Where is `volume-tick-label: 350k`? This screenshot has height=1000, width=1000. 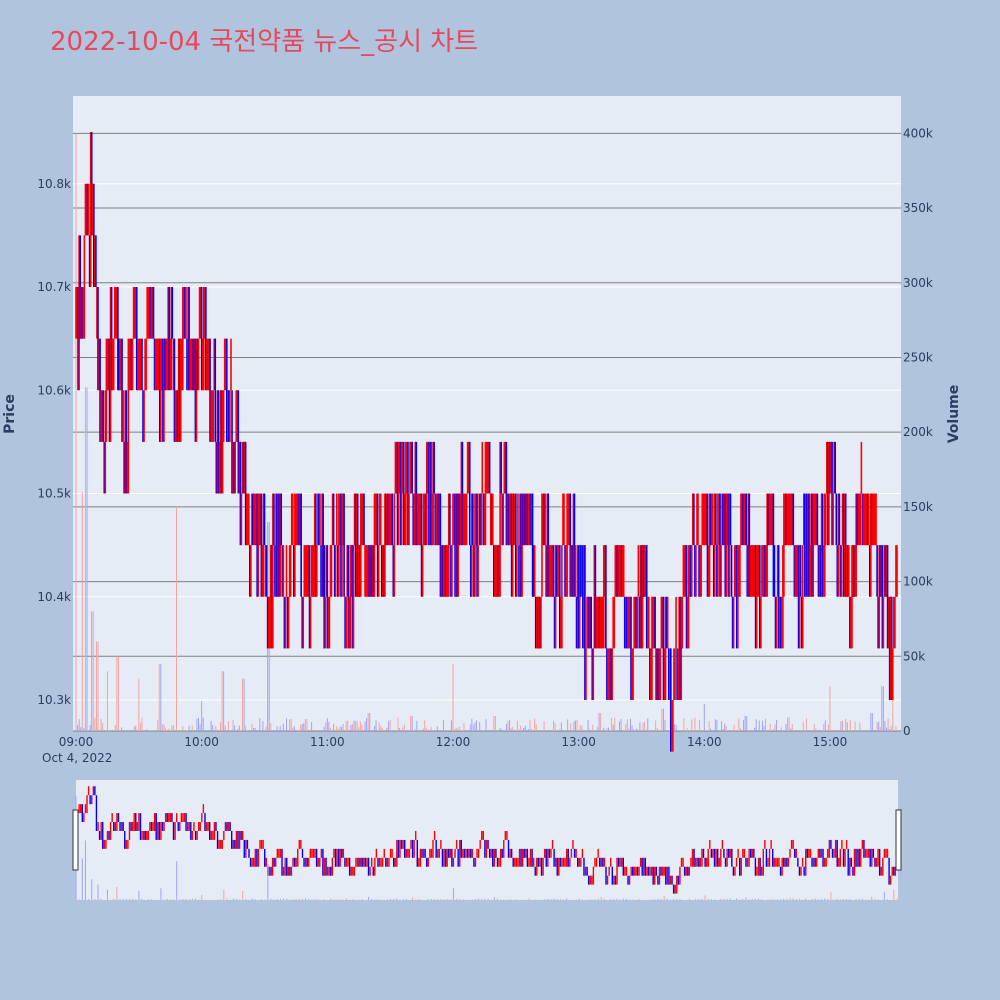 volume-tick-label: 350k is located at coordinates (918, 208).